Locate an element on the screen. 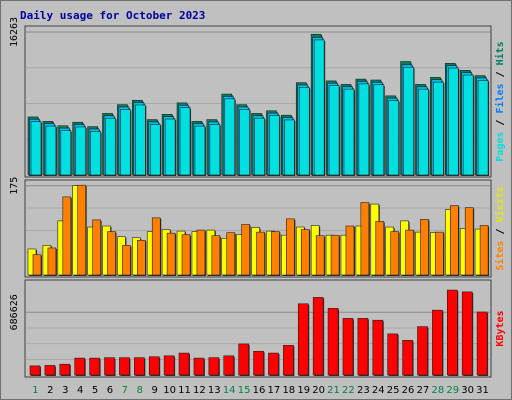 This screenshot has width=512, height=400. day-label-10: 10 is located at coordinates (169, 390).